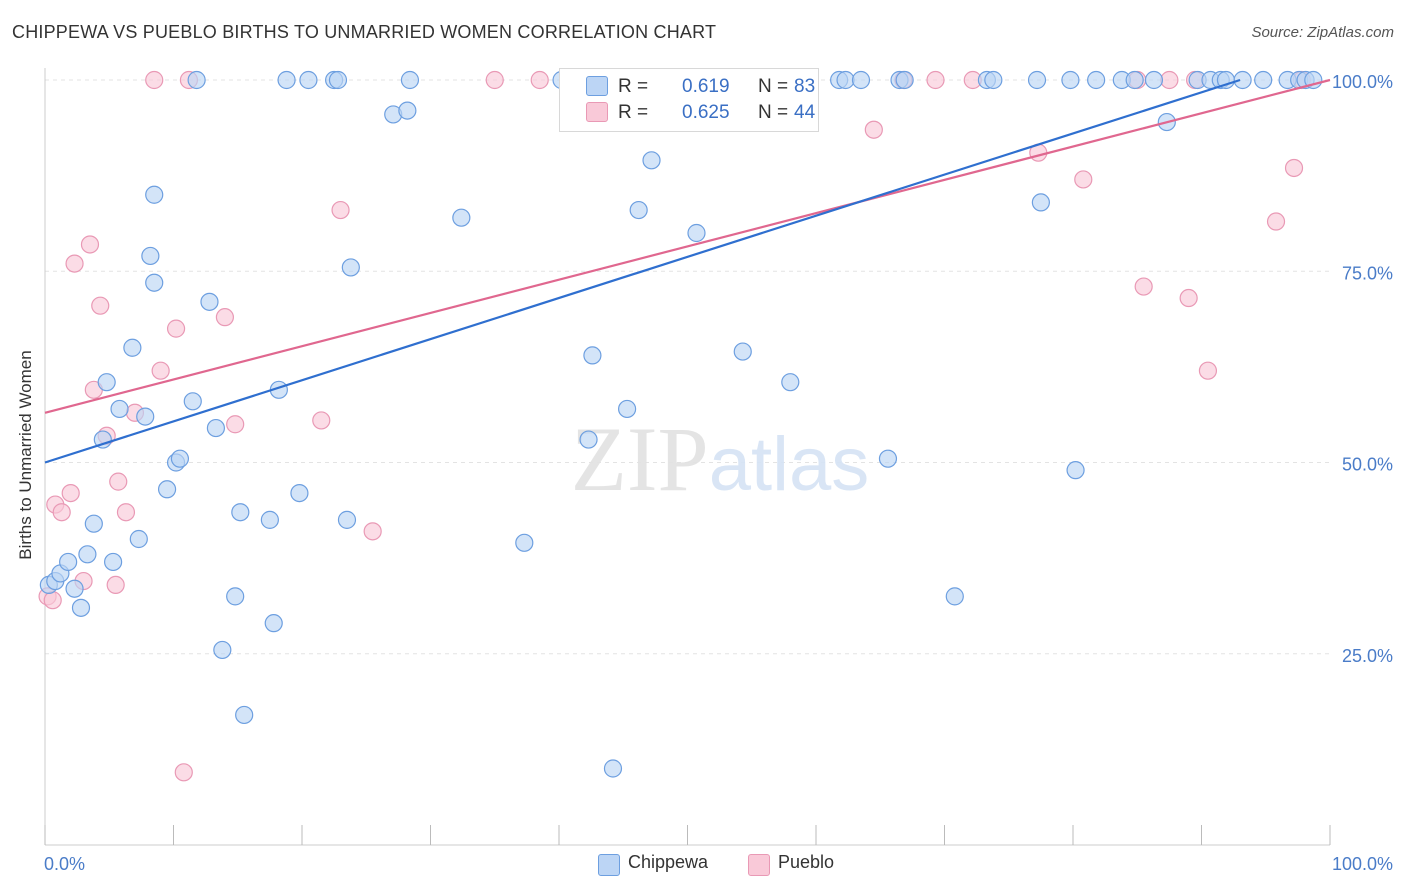 The height and width of the screenshot is (892, 1406). I want to click on n-value: 83, so click(805, 86).